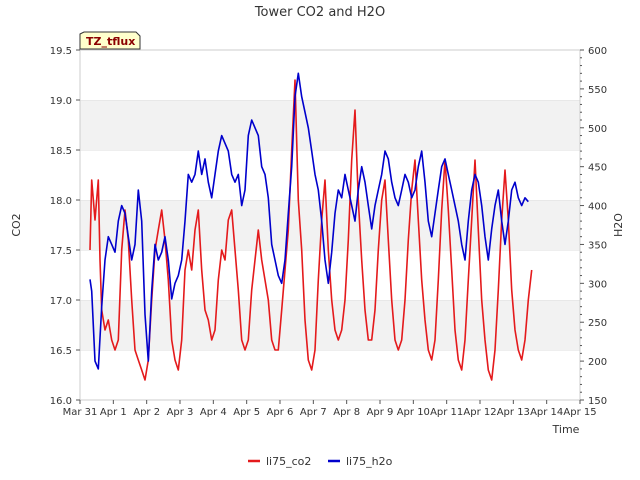  Describe the element at coordinates (61, 251) in the screenshot. I see `y-left-tick-label: 17.5` at that location.